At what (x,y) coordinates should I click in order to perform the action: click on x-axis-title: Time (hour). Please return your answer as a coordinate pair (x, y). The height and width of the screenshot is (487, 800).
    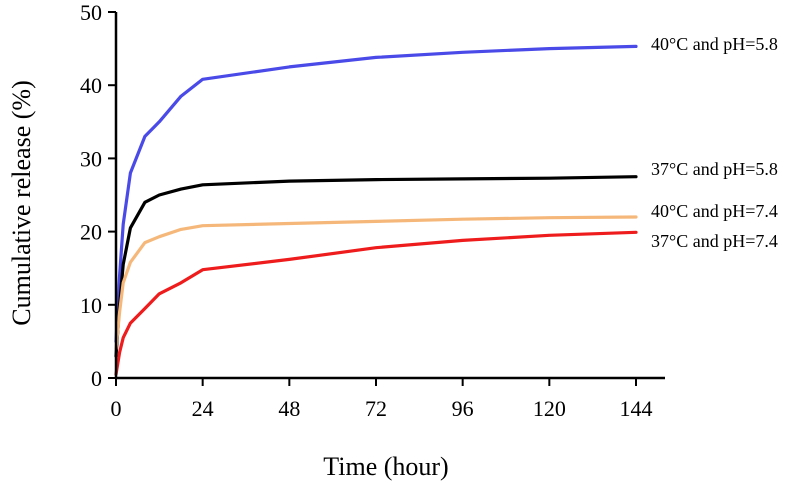
    Looking at the image, I should click on (385, 466).